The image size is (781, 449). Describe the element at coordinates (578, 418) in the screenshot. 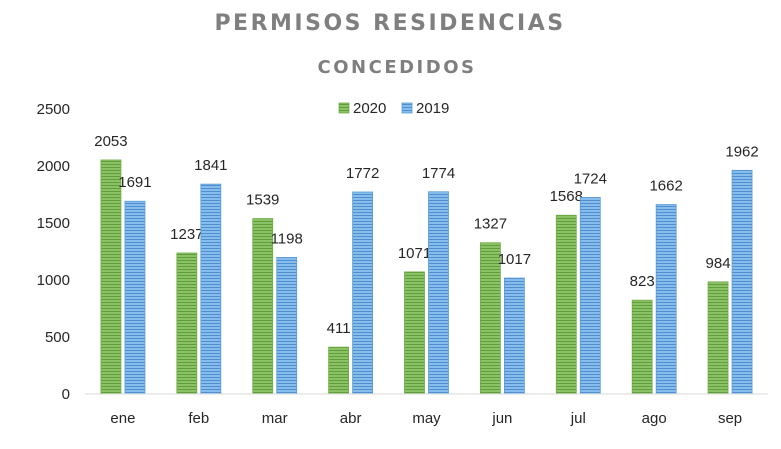

I see `x-tick-label: jul` at that location.